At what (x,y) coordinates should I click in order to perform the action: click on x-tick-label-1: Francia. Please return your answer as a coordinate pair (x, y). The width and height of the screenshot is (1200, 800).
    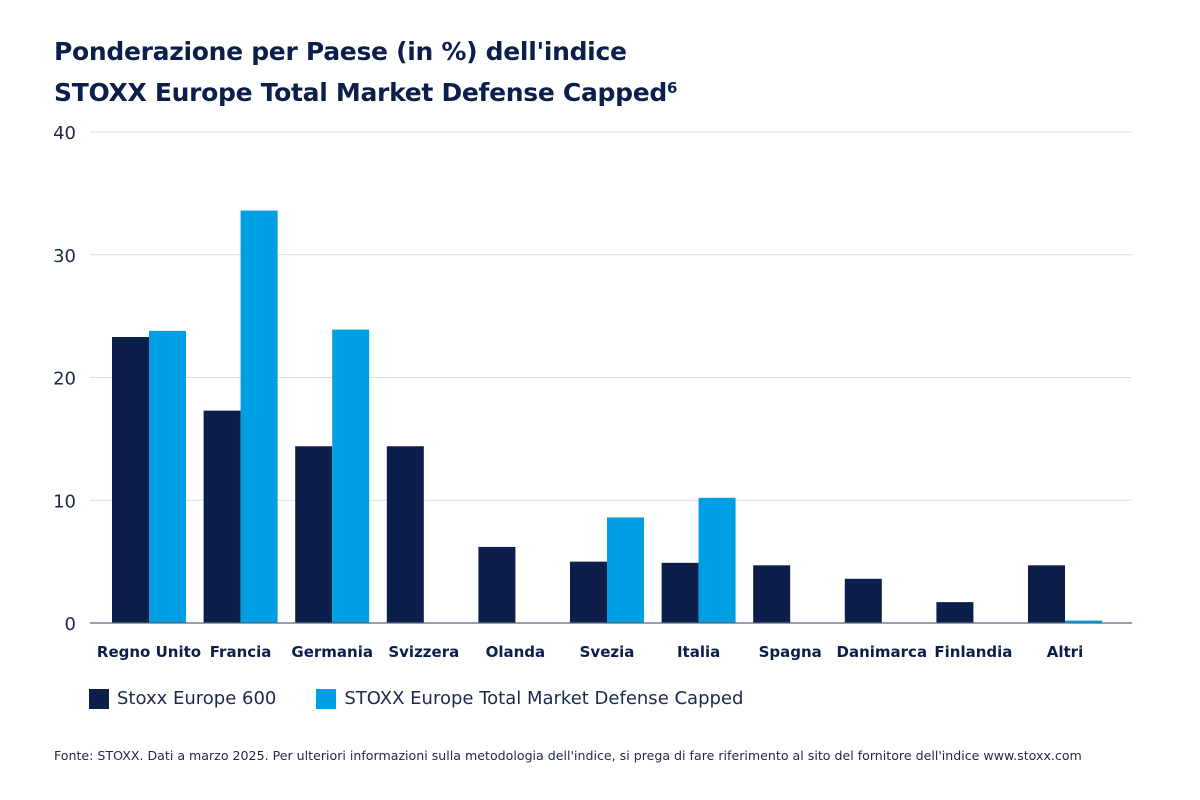
    Looking at the image, I should click on (241, 652).